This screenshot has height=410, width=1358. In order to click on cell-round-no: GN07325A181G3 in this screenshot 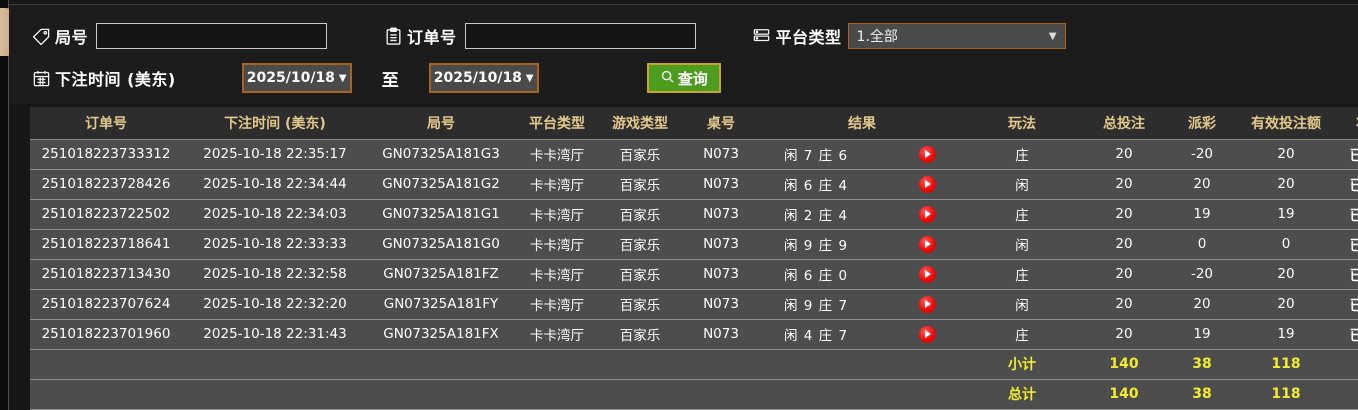, I will do `click(441, 154)`.